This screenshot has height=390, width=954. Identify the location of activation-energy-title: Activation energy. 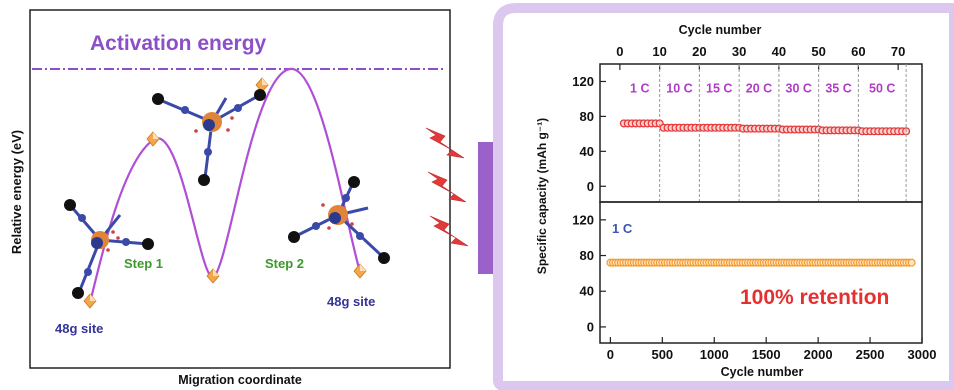
(178, 43).